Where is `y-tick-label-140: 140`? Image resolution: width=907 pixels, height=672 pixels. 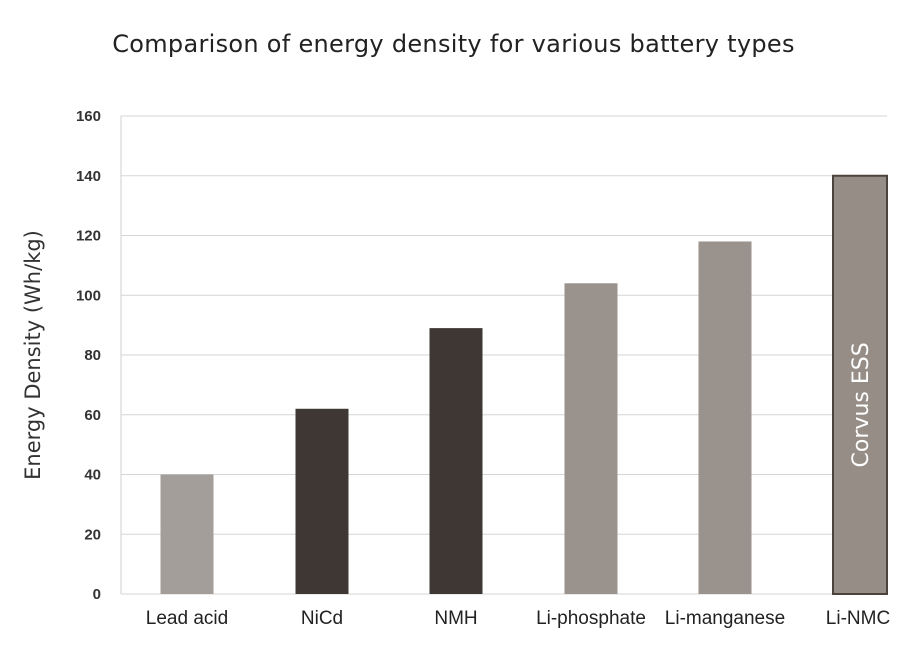 y-tick-label-140: 140 is located at coordinates (88, 176).